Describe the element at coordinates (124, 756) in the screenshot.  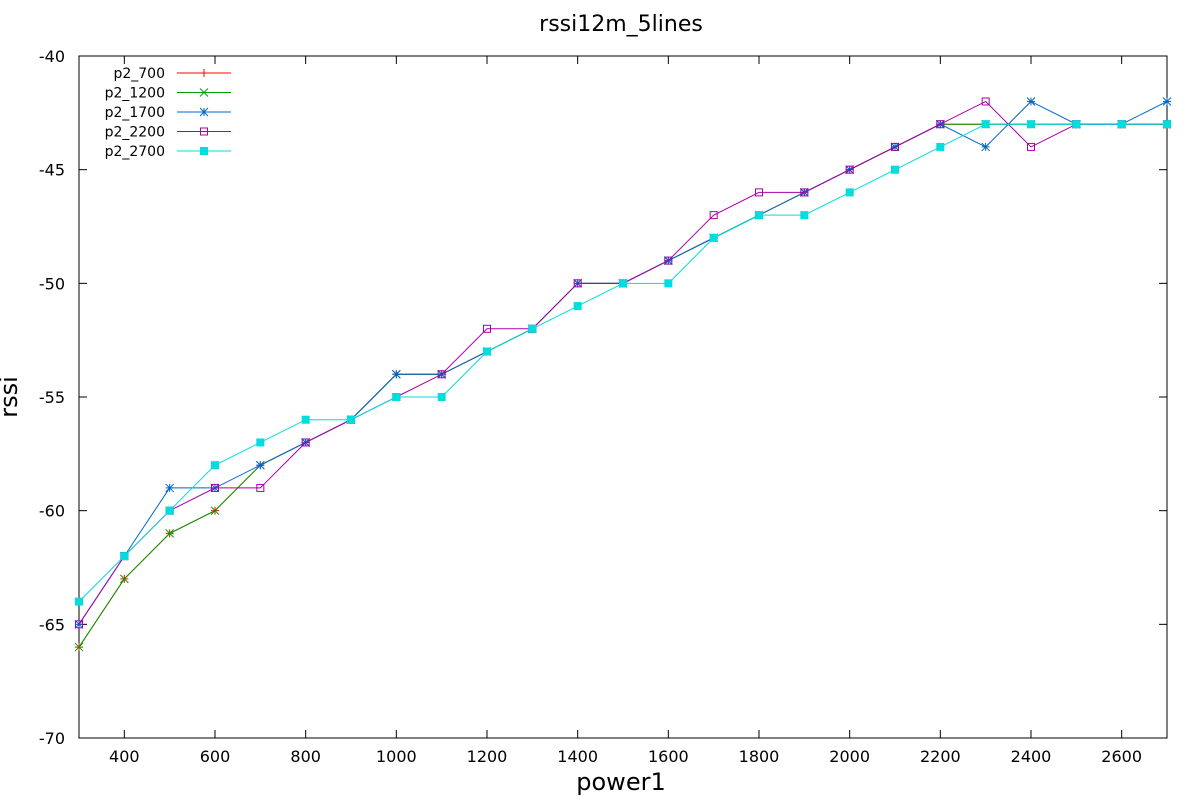
I see `x-tick-label: 400` at that location.